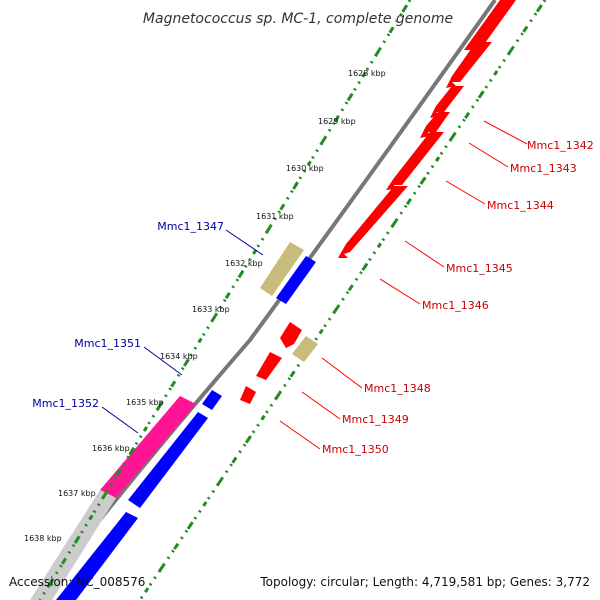  I want to click on label-mmc1-1349: Mmc1_1349, so click(375, 419).